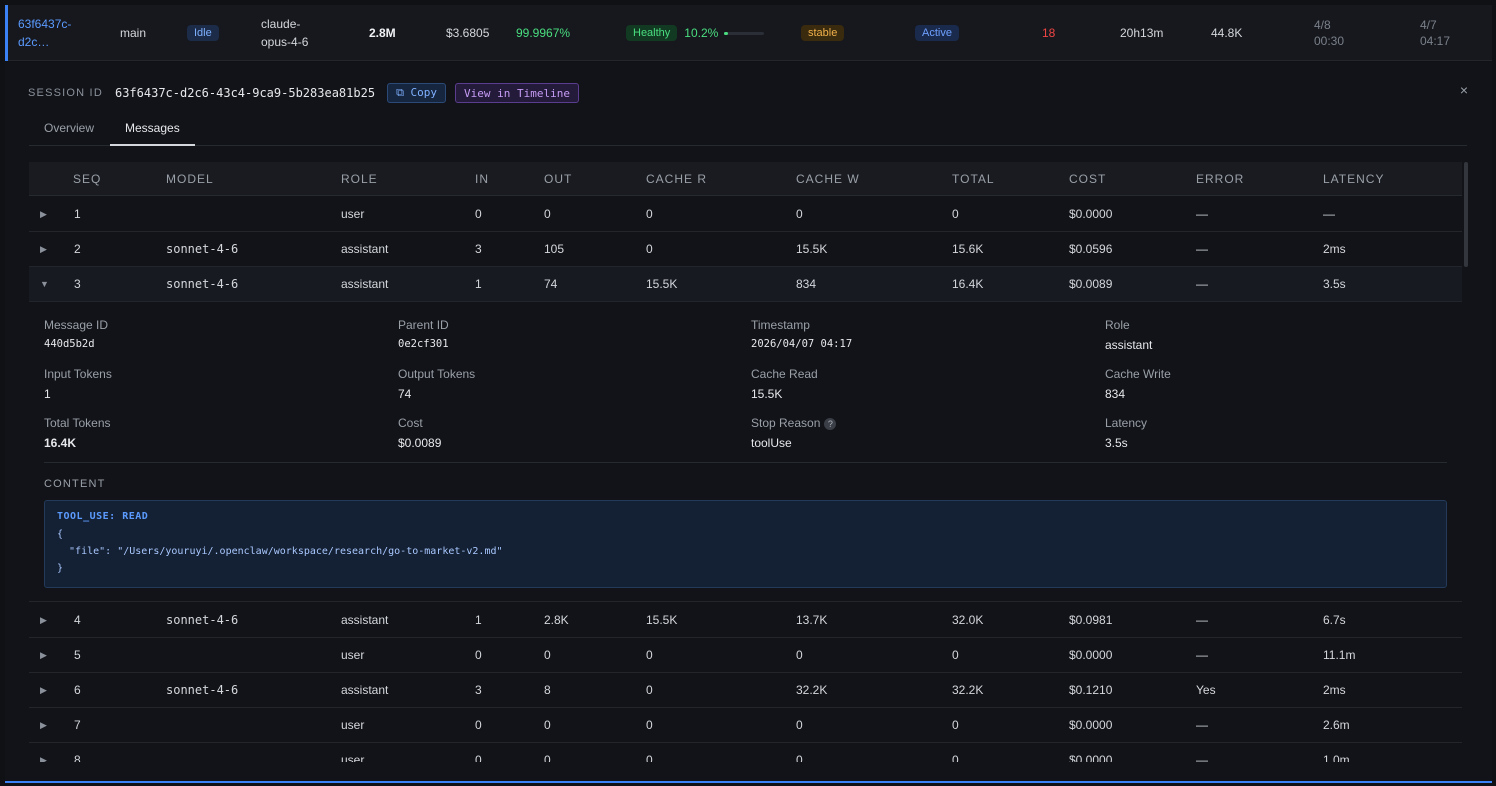  I want to click on header-out: OUT, so click(558, 179).